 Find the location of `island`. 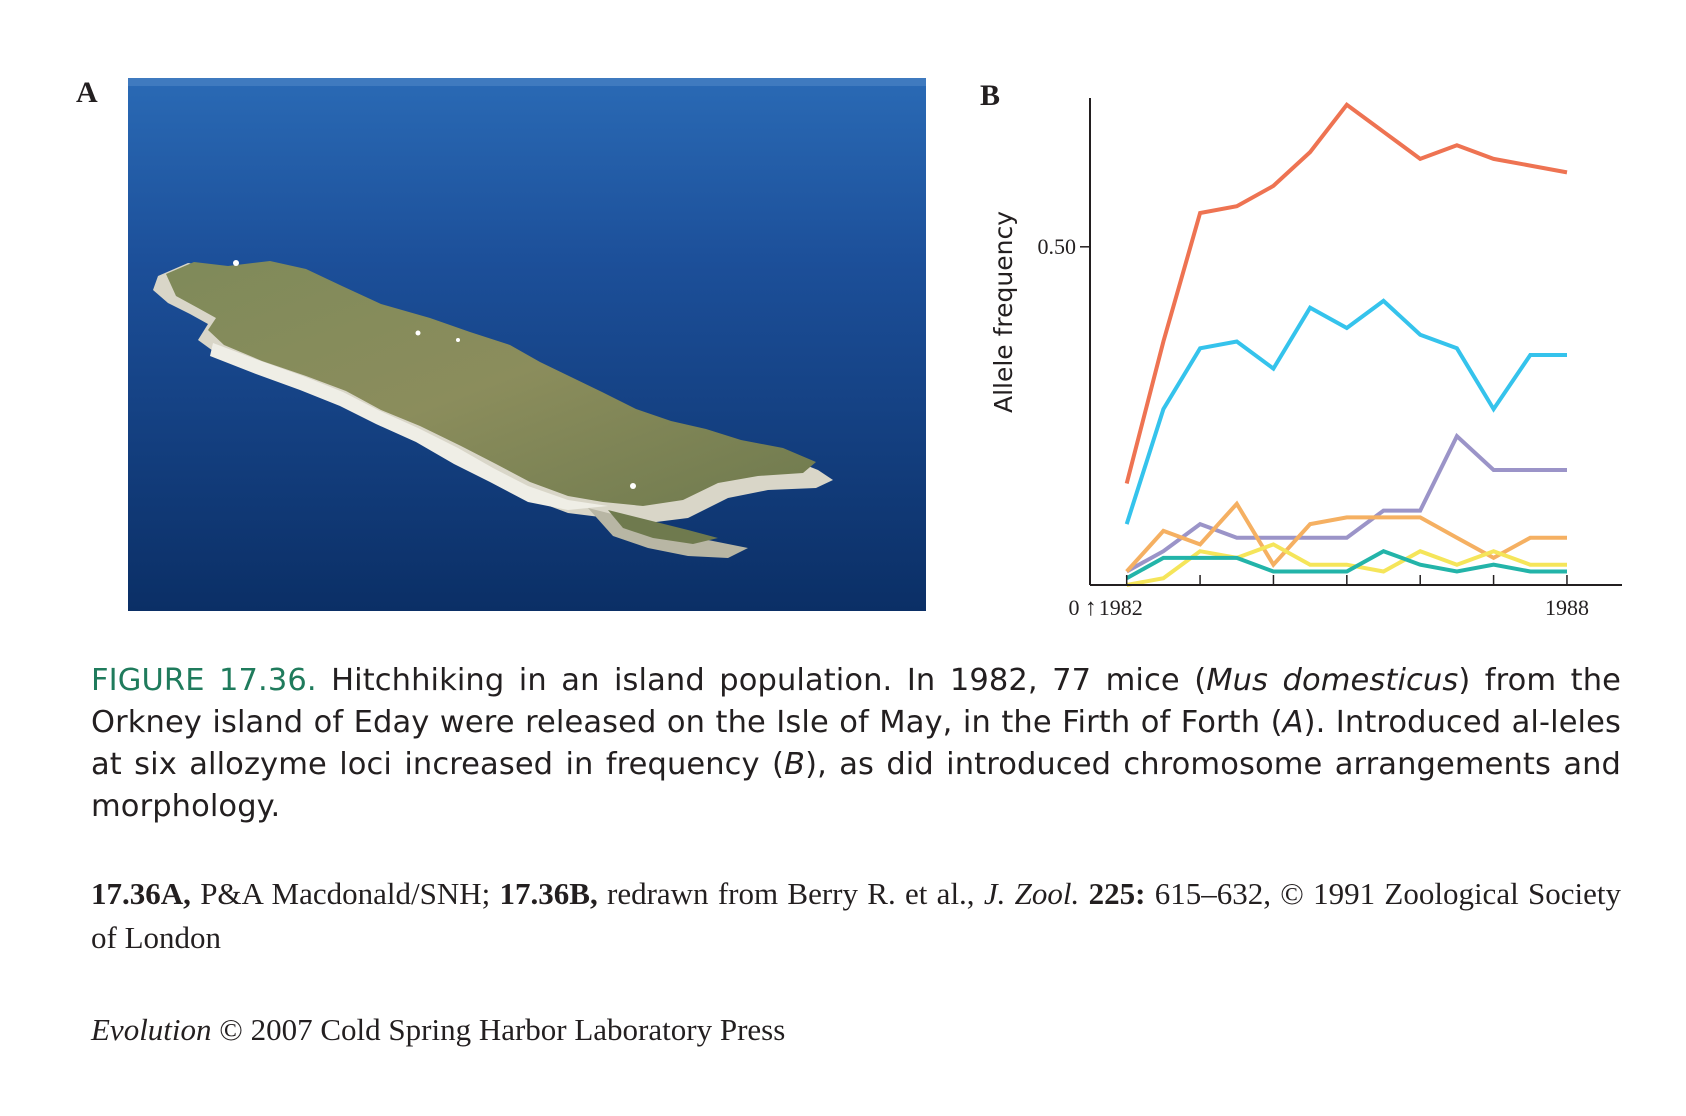

island is located at coordinates (493, 409).